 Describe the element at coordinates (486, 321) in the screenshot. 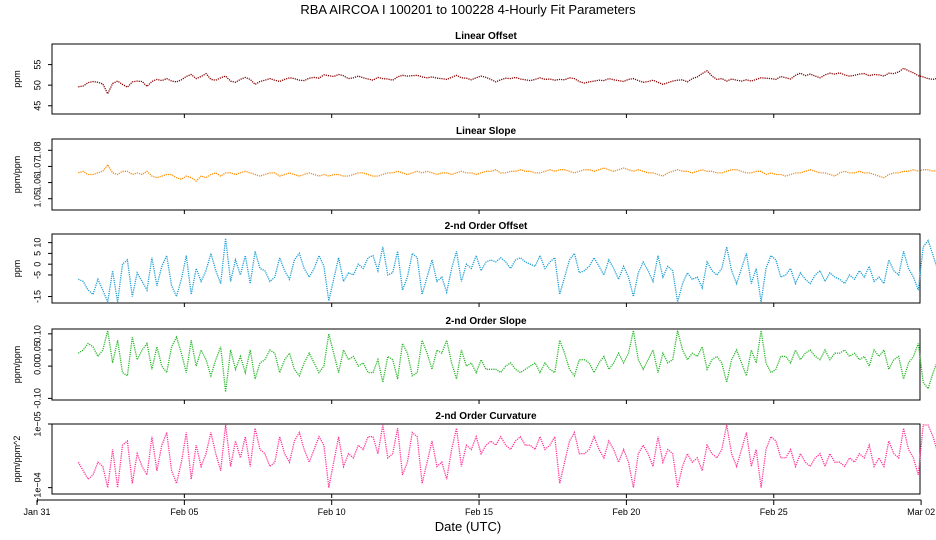

I see `panel-title: 2-nd Order Slope` at that location.